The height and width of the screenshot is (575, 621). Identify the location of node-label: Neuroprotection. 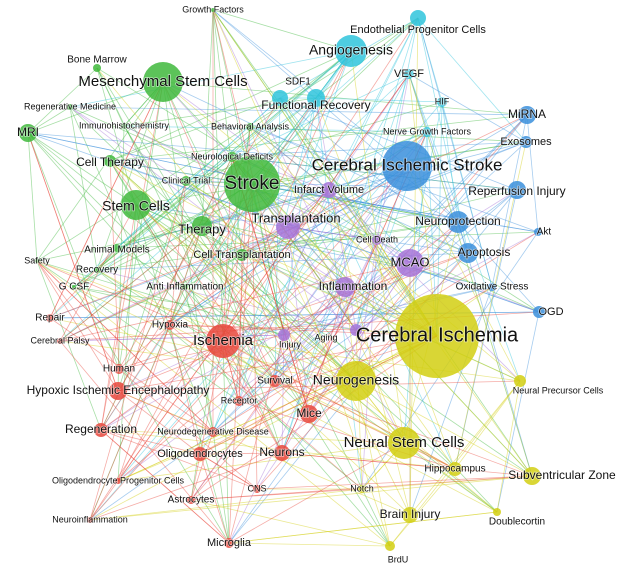
(457, 221).